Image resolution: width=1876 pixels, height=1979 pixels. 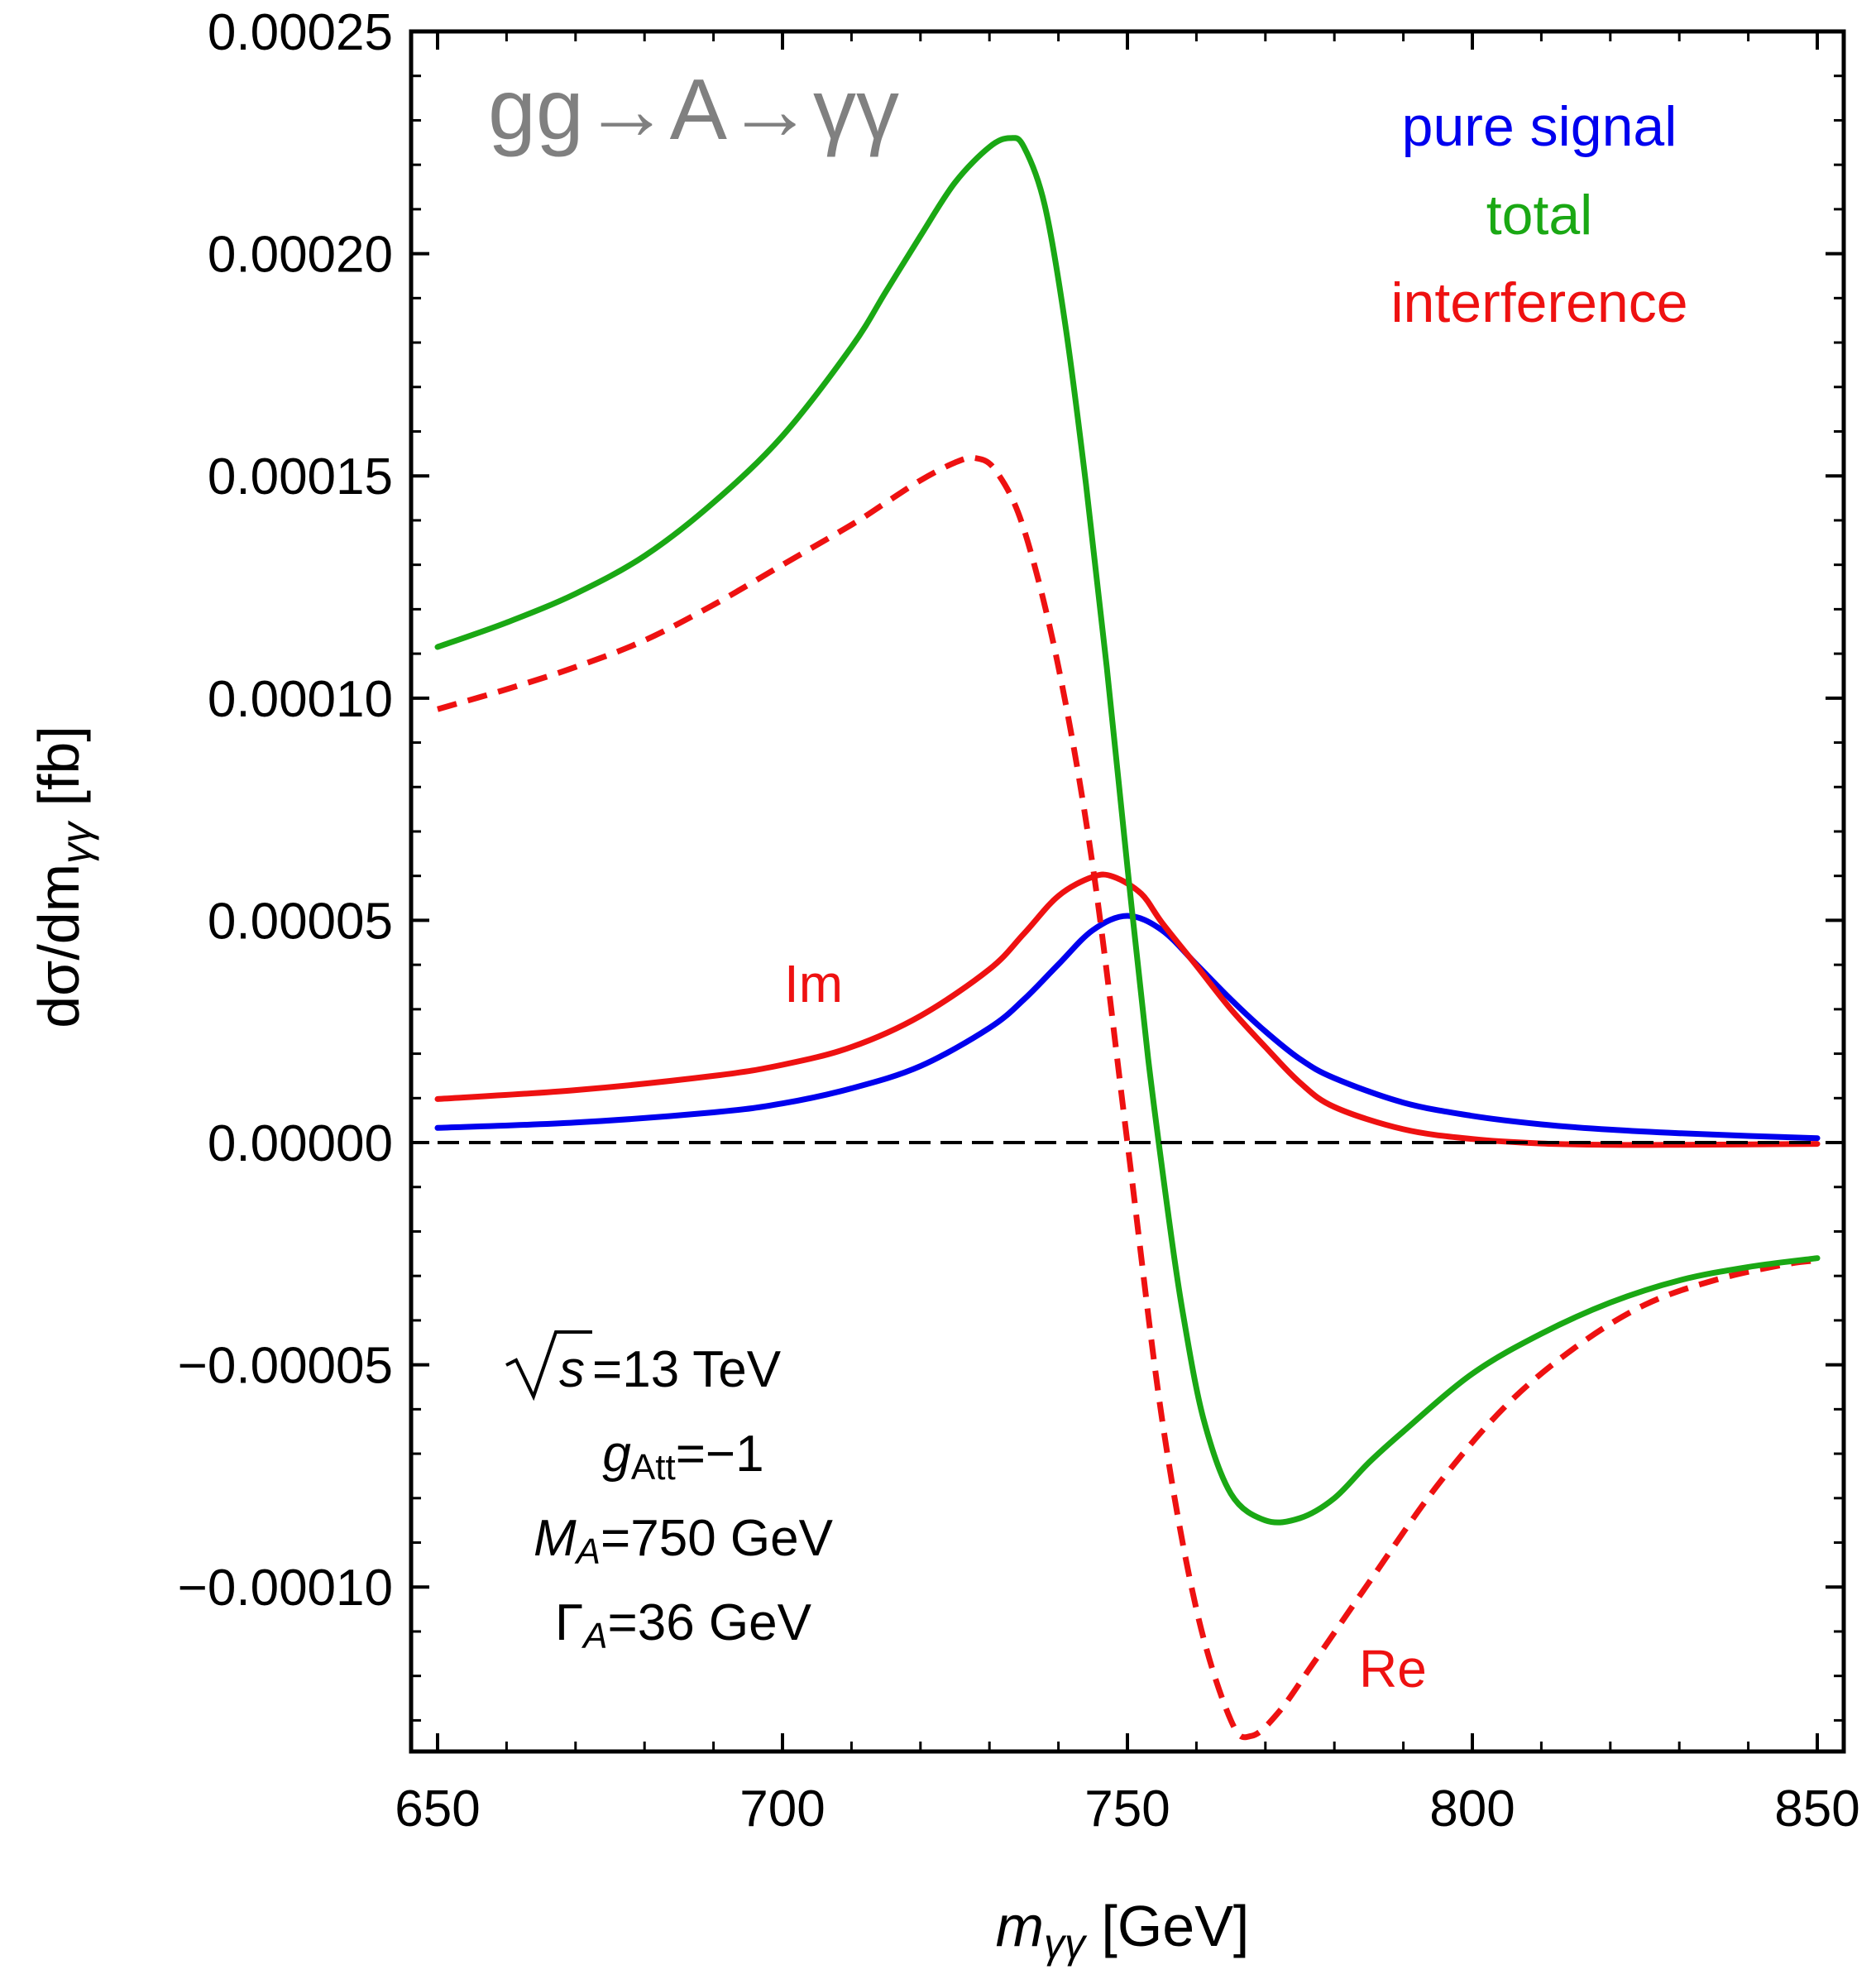 What do you see at coordinates (300, 699) in the screenshot?
I see `y-tick-label: 0.00010` at bounding box center [300, 699].